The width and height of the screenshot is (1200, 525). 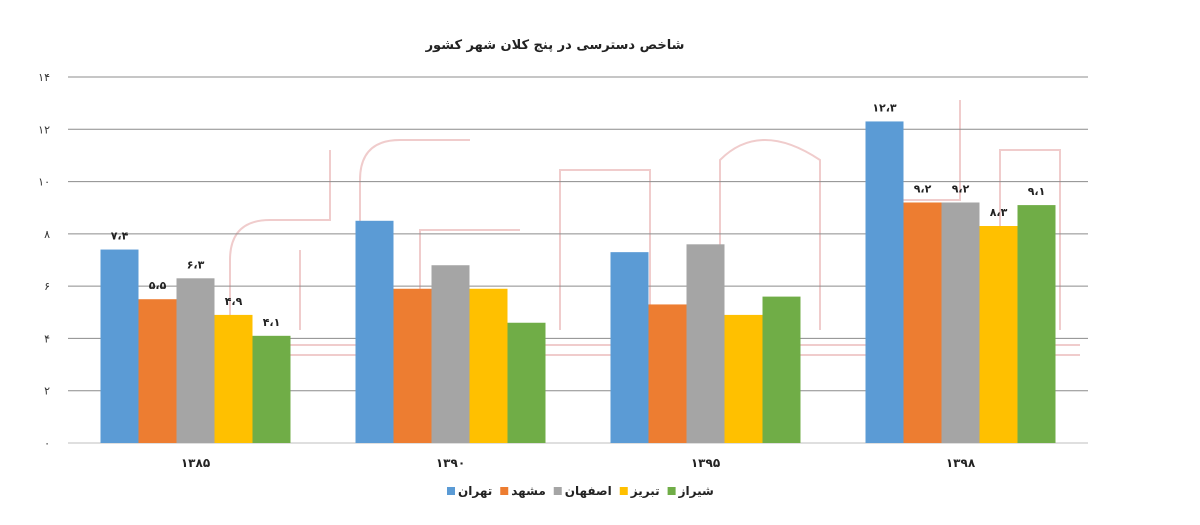 What do you see at coordinates (44, 260) in the screenshot?
I see `y-axis-ticks: ۰ ۲ ۴ ۶ ۸ ۱۰ ۱۲ ۱۴` at bounding box center [44, 260].